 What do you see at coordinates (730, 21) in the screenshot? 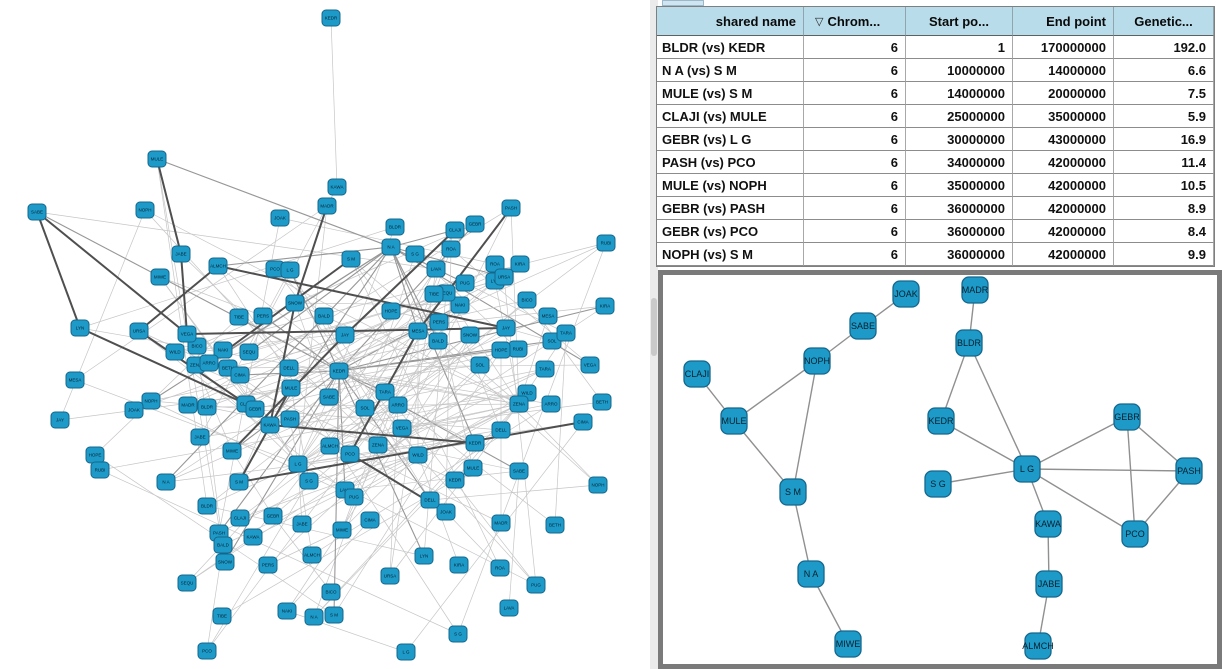
I see `column-header-shared-name: shared name` at bounding box center [730, 21].